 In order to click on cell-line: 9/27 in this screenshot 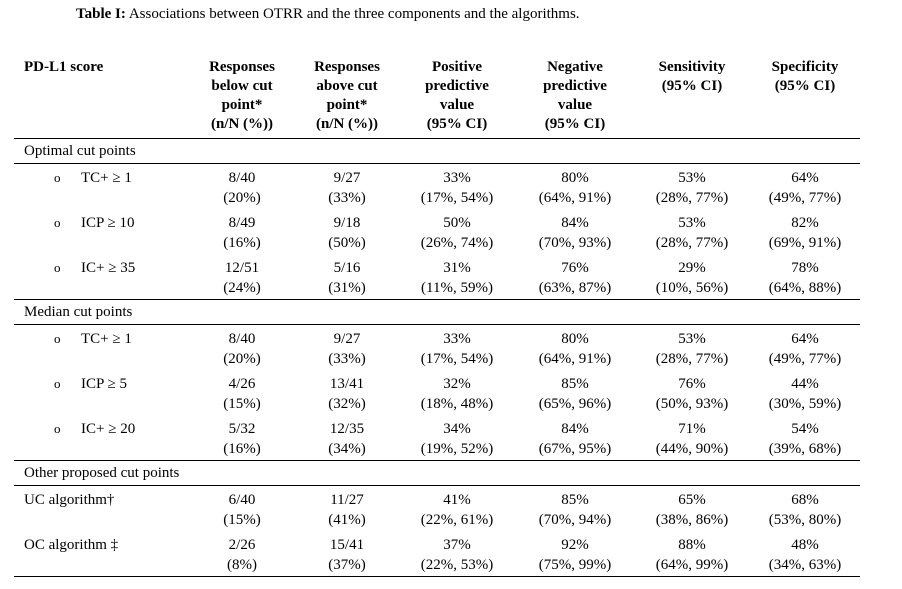, I will do `click(347, 339)`.